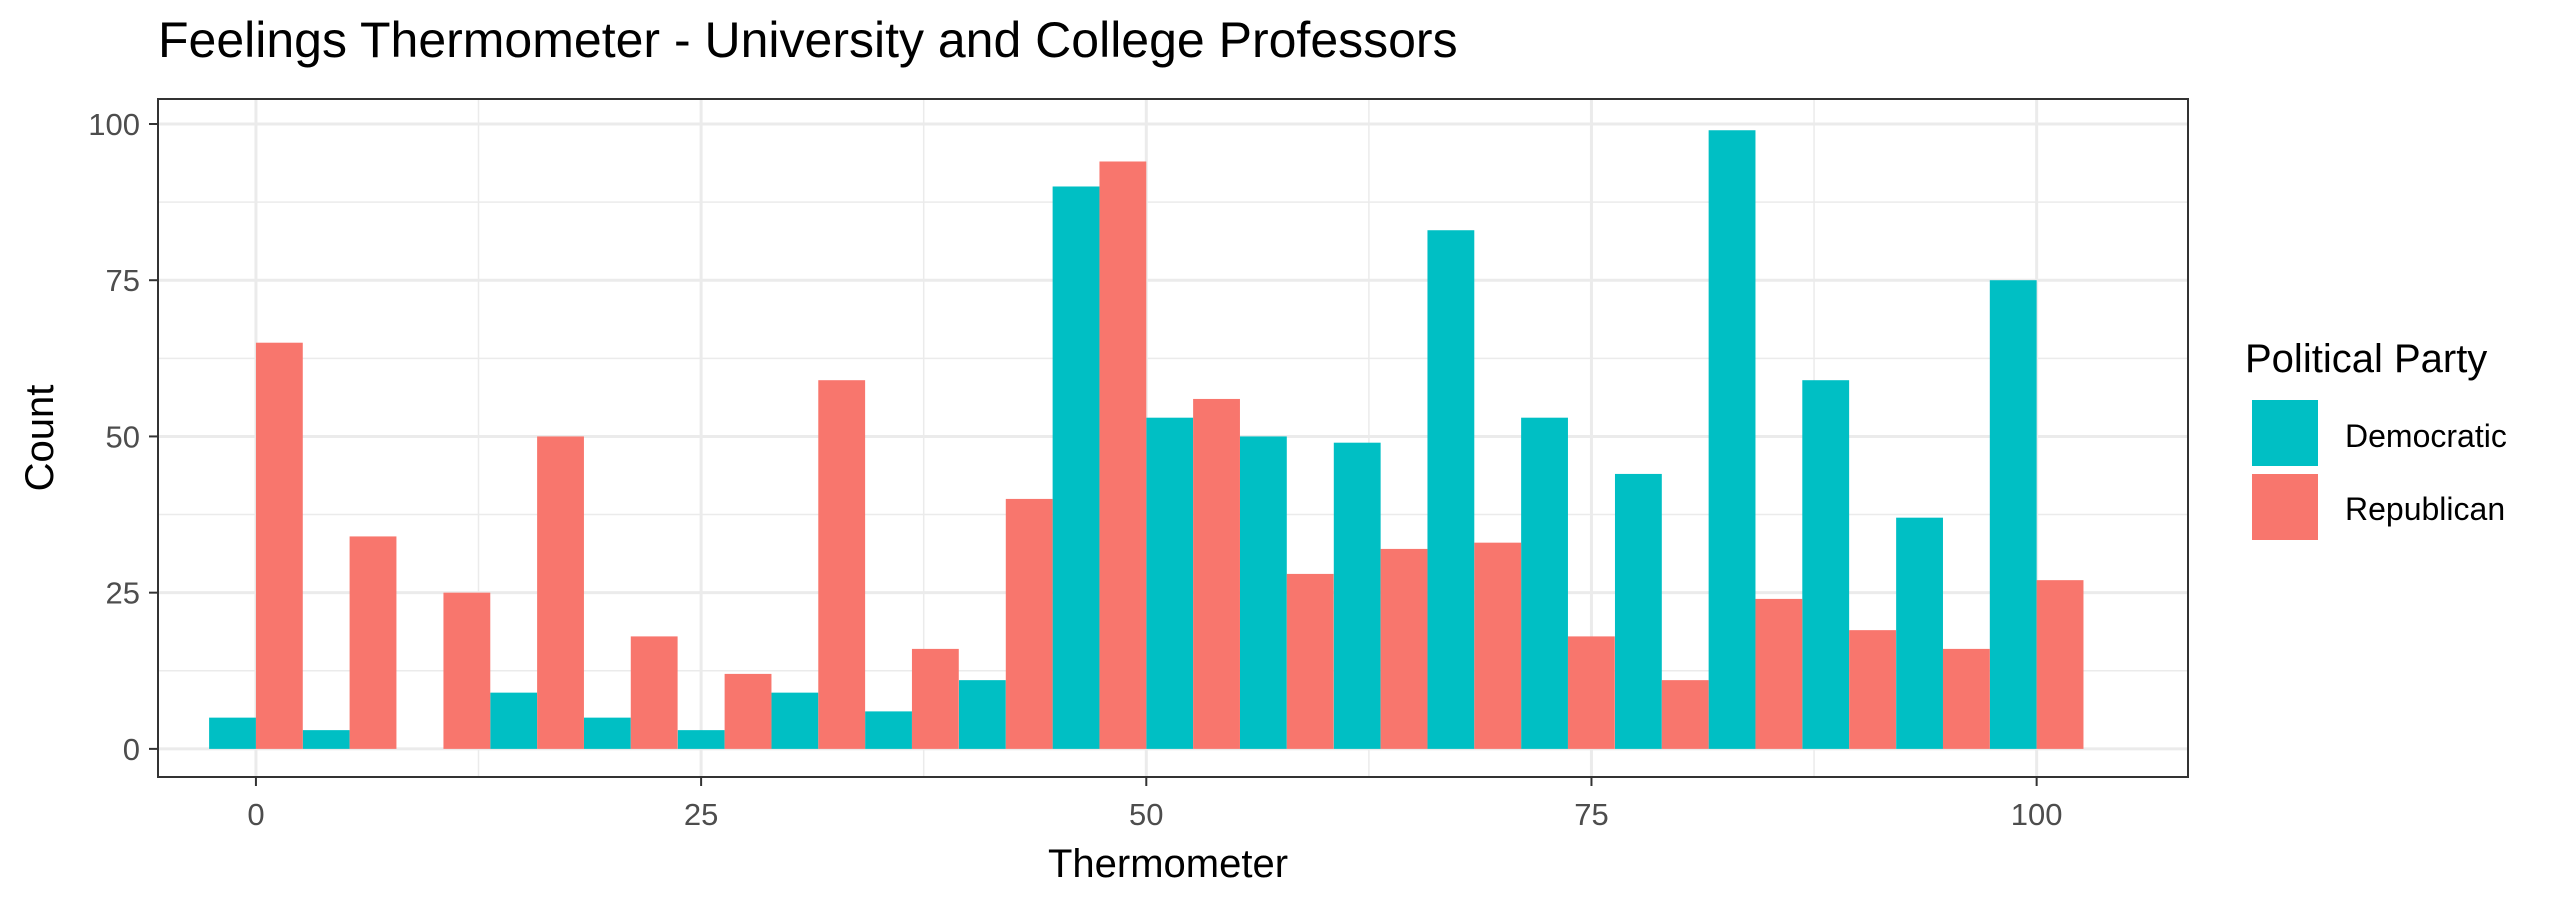 The width and height of the screenshot is (2550, 900). Describe the element at coordinates (255, 814) in the screenshot. I see `x-tick-label: 0` at that location.